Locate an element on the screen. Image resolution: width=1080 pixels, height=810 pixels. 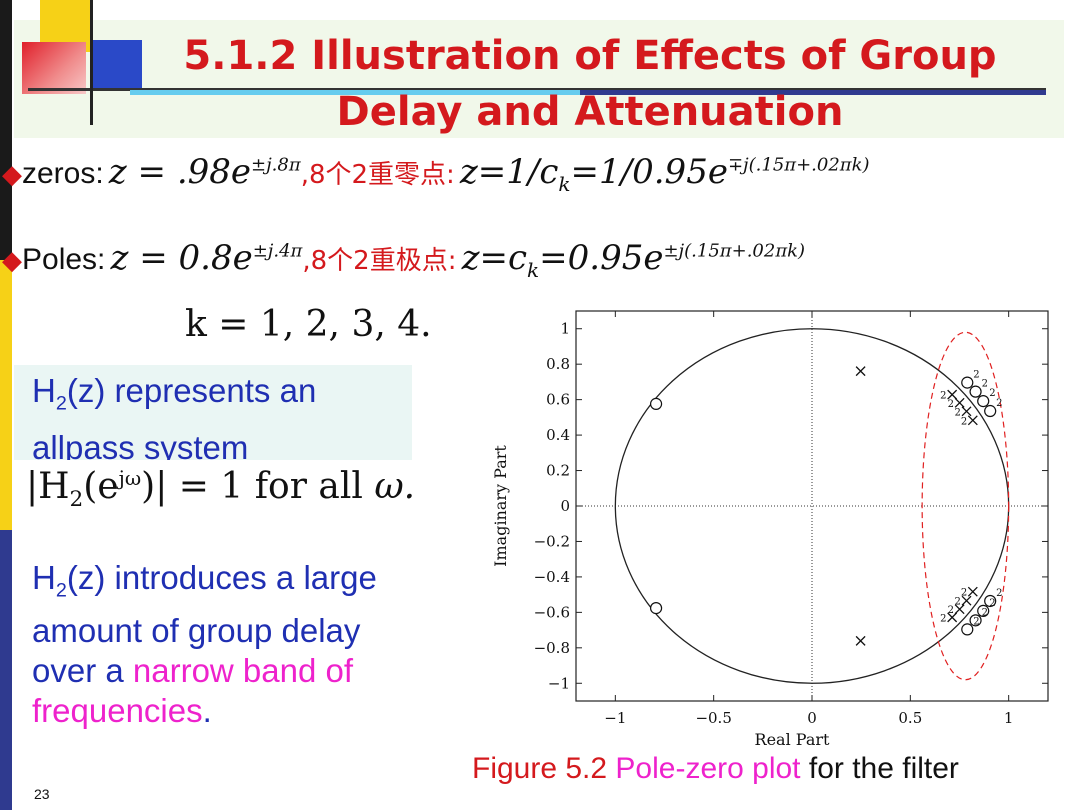
poles-eq-exp: ±j.4π is located at coordinates (277, 251).